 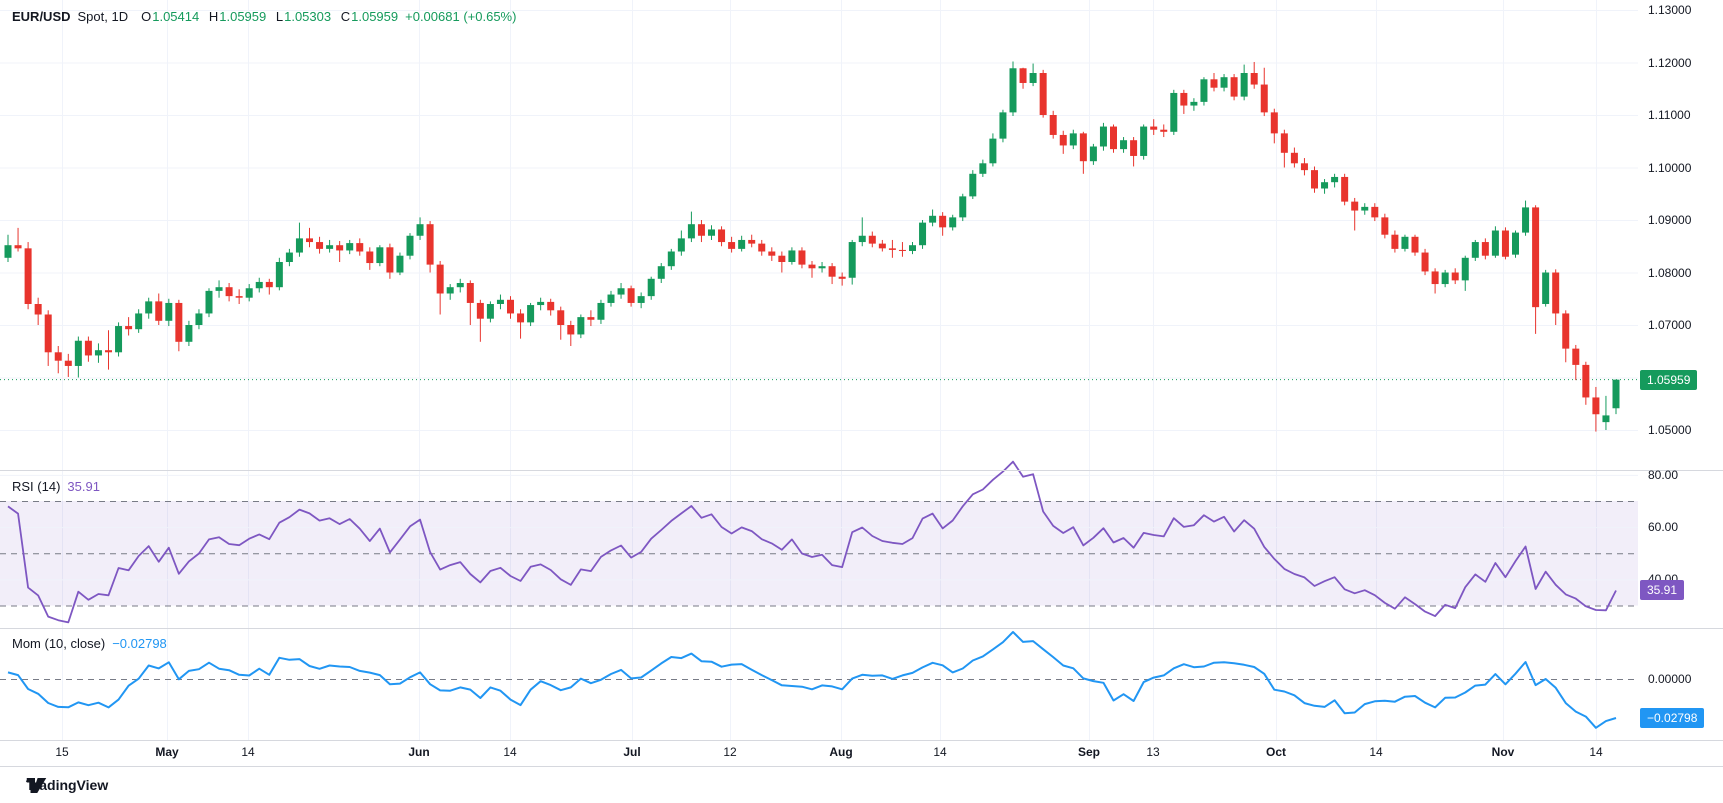 What do you see at coordinates (1670, 325) in the screenshot?
I see `price-axis-label: 1.07000` at bounding box center [1670, 325].